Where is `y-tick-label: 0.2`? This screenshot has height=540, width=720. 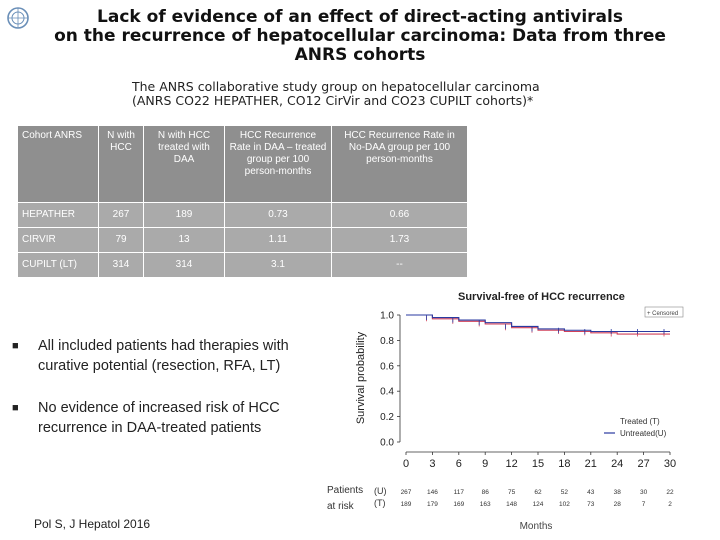
y-tick-label: 0.2 is located at coordinates (387, 417).